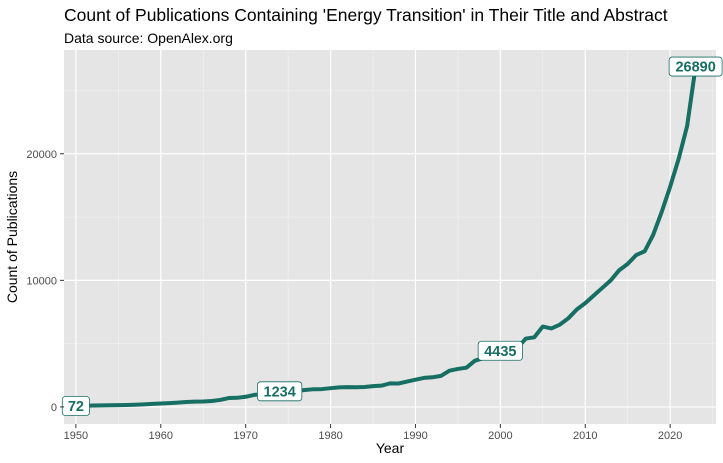  What do you see at coordinates (330, 436) in the screenshot?
I see `x-tick-label: 1980` at bounding box center [330, 436].